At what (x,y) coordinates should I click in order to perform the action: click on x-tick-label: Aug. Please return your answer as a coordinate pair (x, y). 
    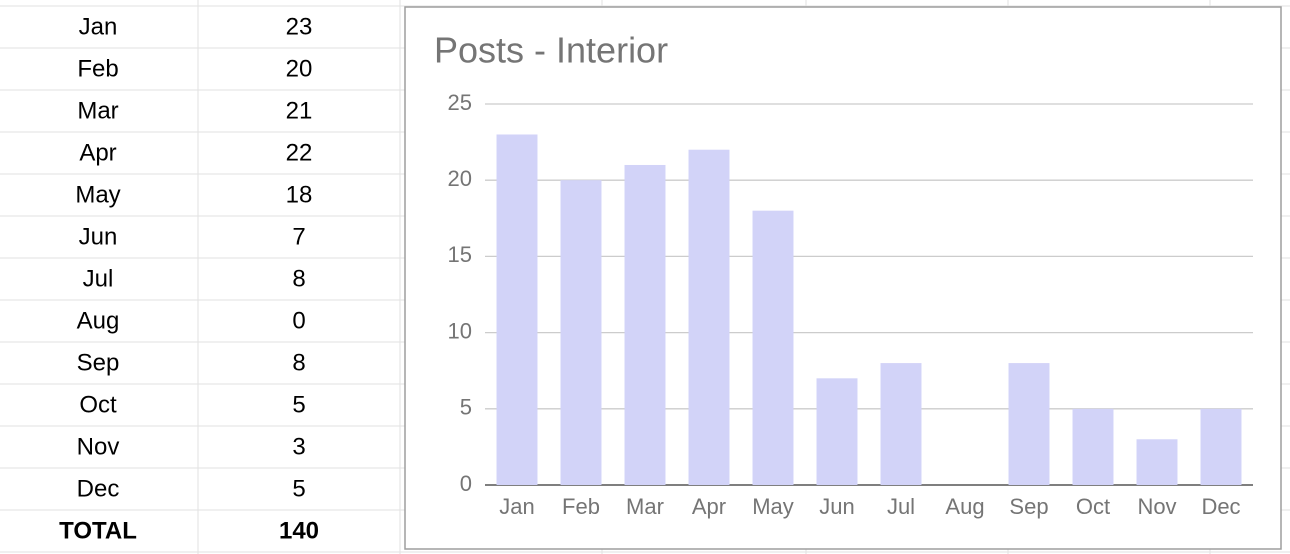
    Looking at the image, I should click on (964, 506).